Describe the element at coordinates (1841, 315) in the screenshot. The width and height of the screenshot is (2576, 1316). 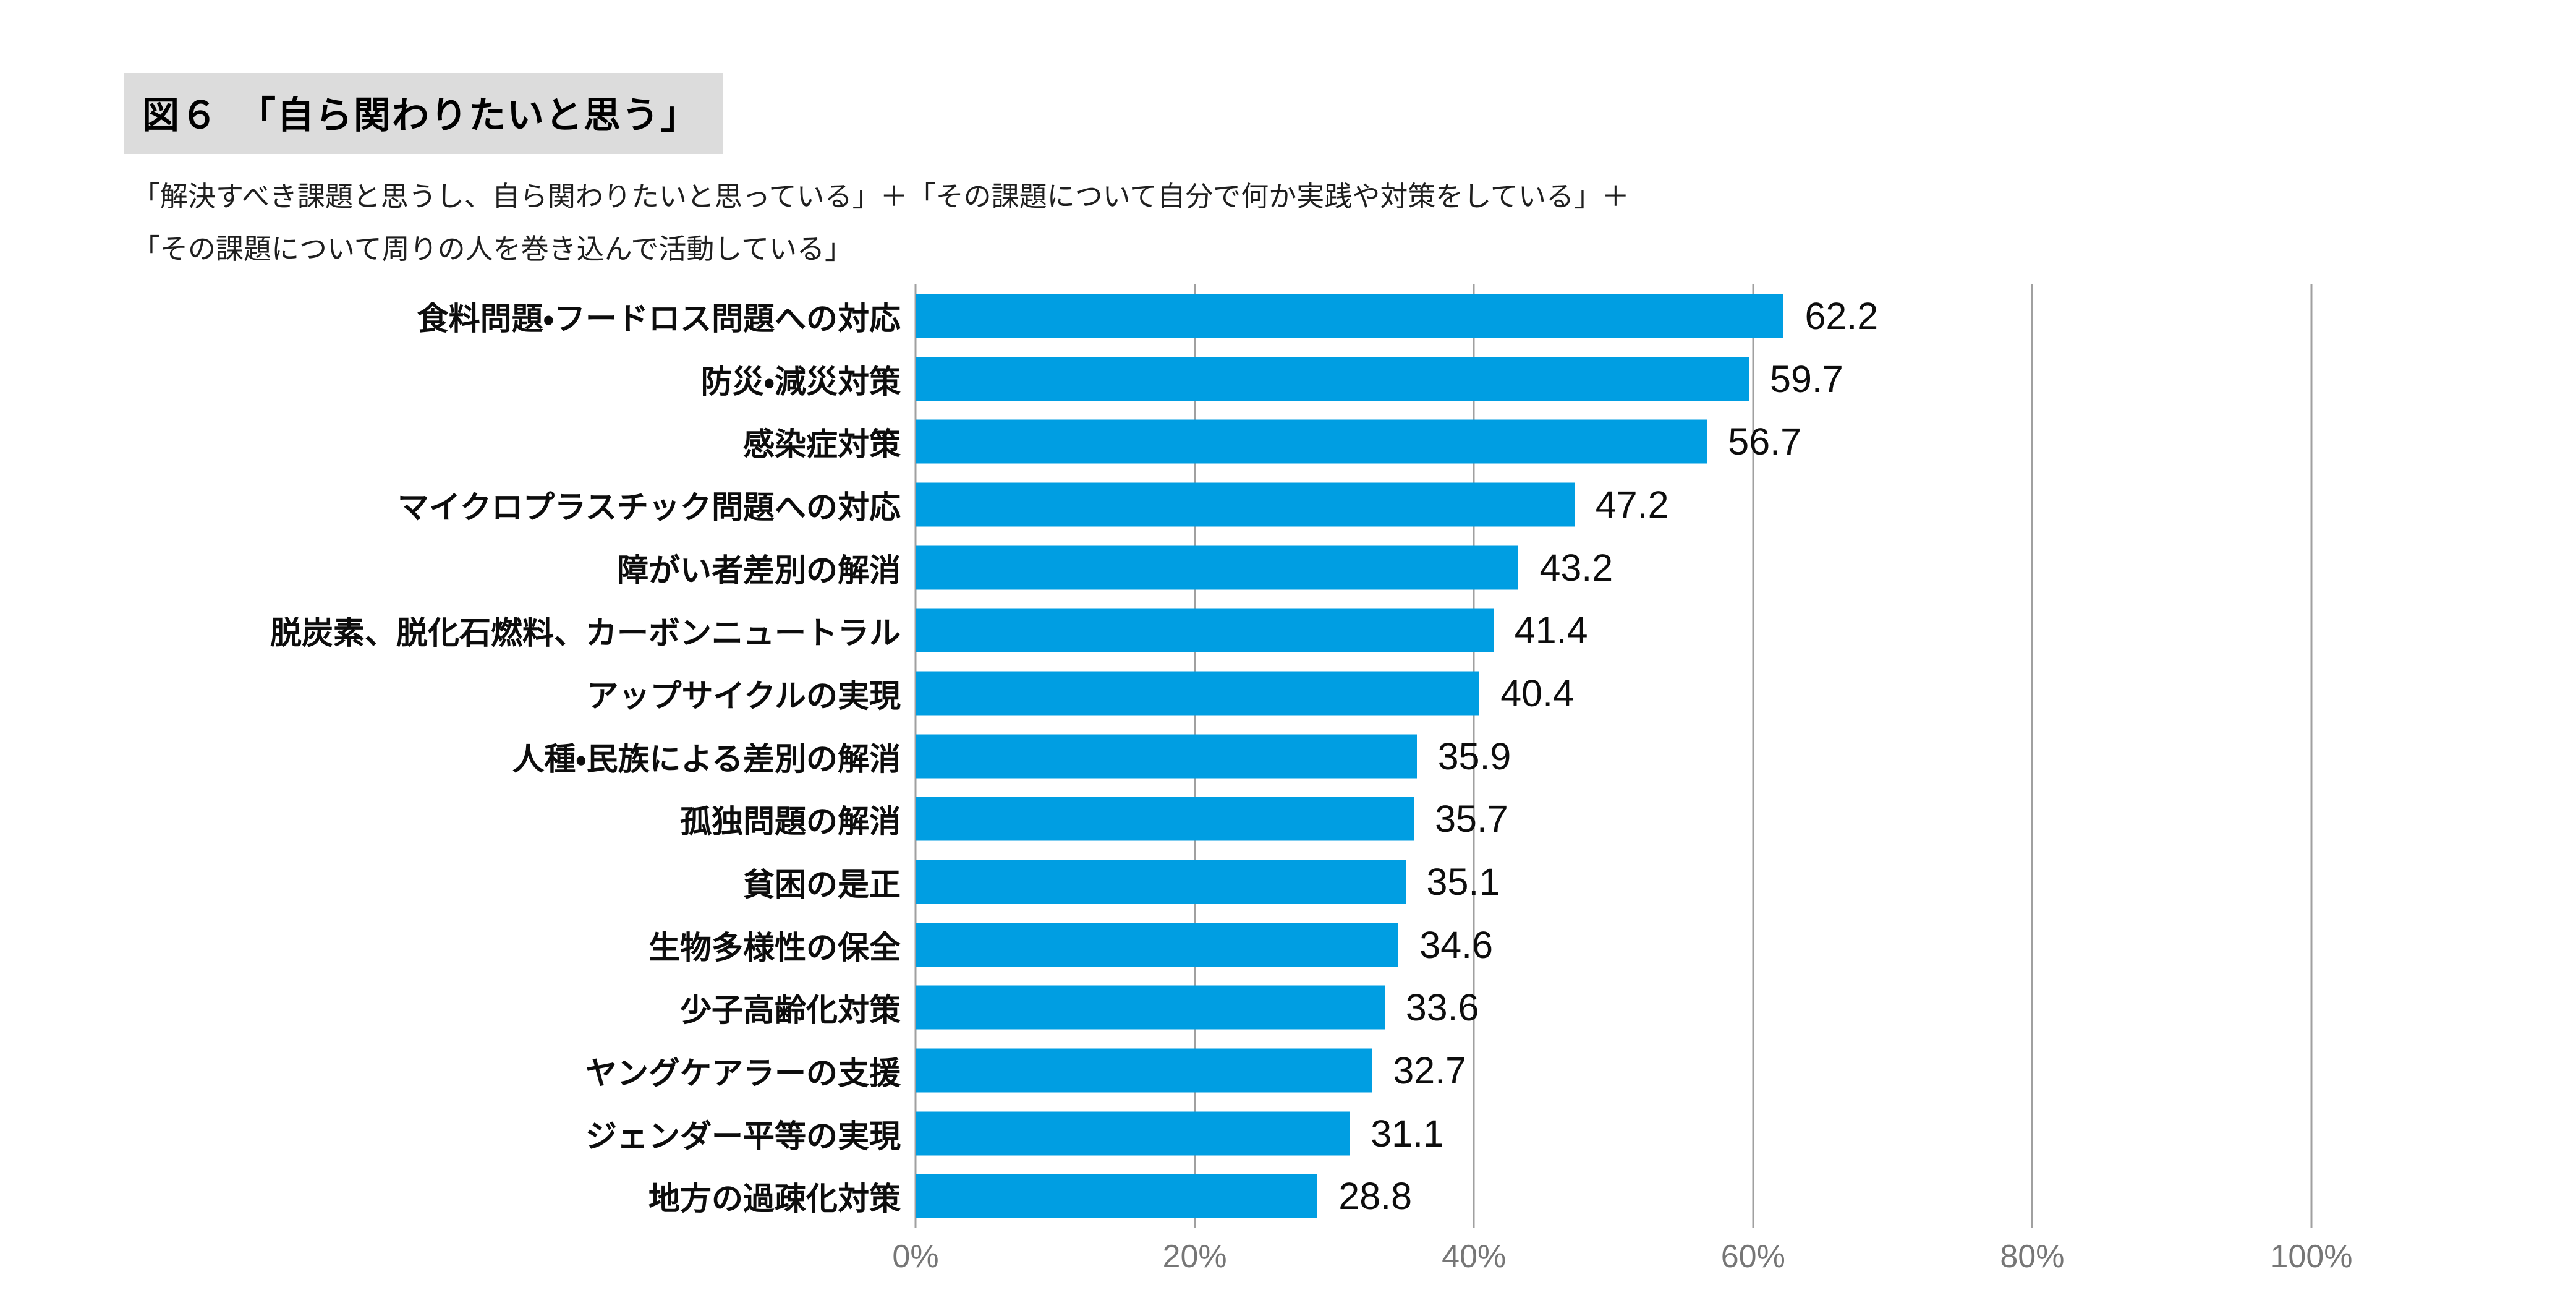
I see `value-label: 62.2` at that location.